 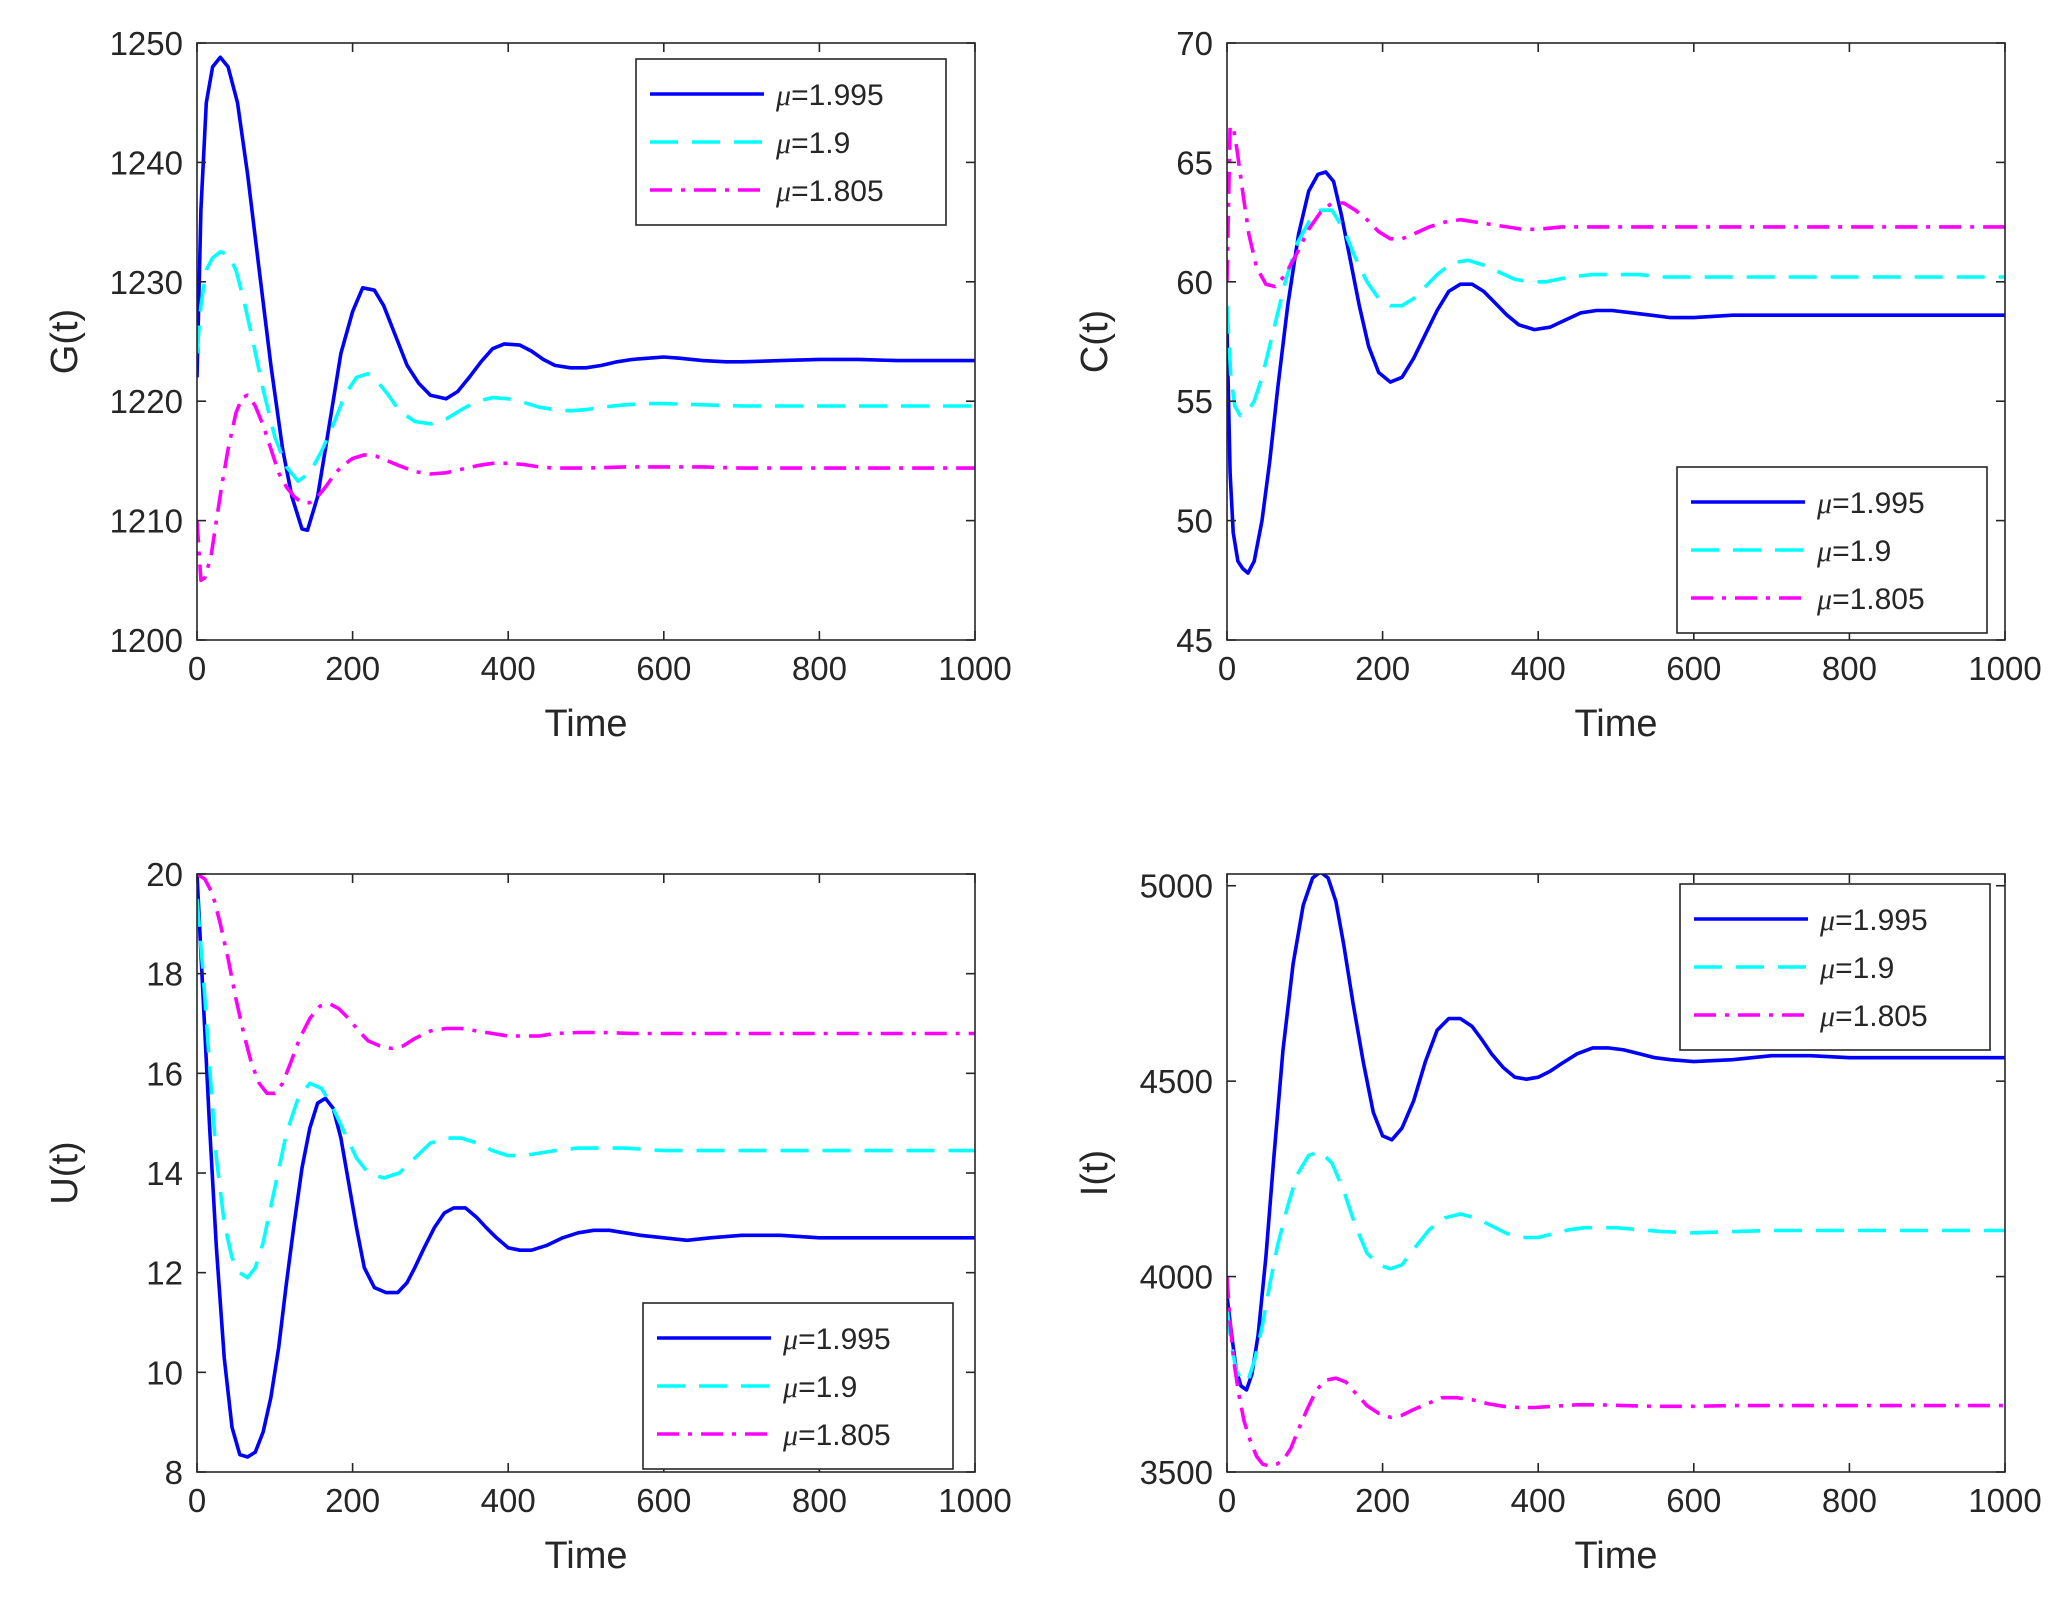 I want to click on y-tick-label: 1200, so click(x=146, y=640).